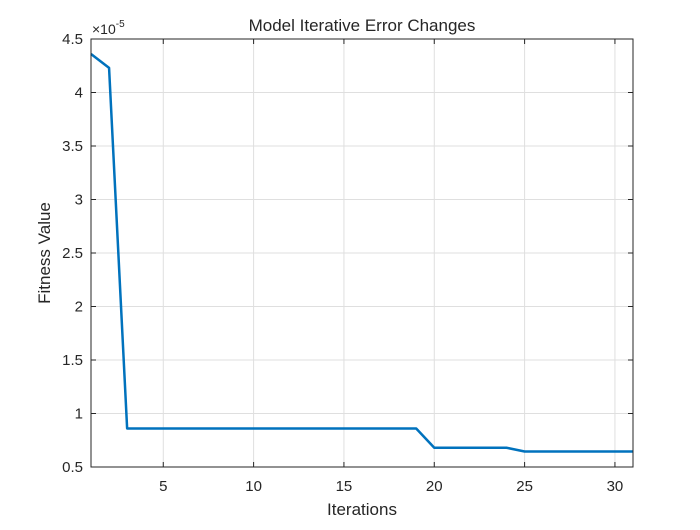 The width and height of the screenshot is (700, 530). What do you see at coordinates (362, 509) in the screenshot?
I see `x-axis-label: Iterations` at bounding box center [362, 509].